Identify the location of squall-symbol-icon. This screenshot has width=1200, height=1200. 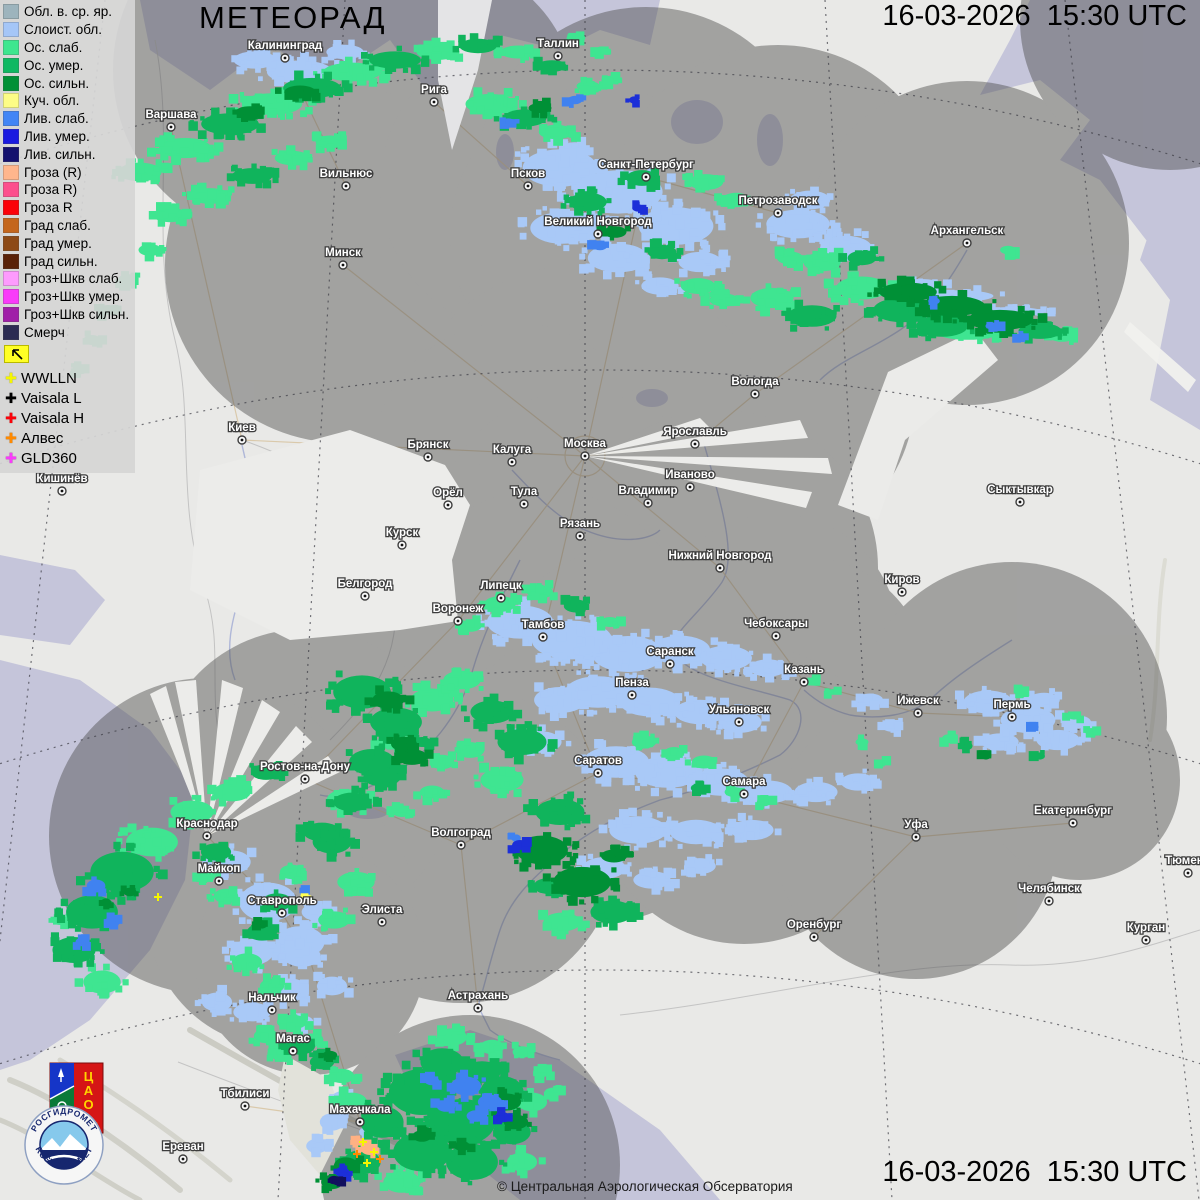
(16, 354).